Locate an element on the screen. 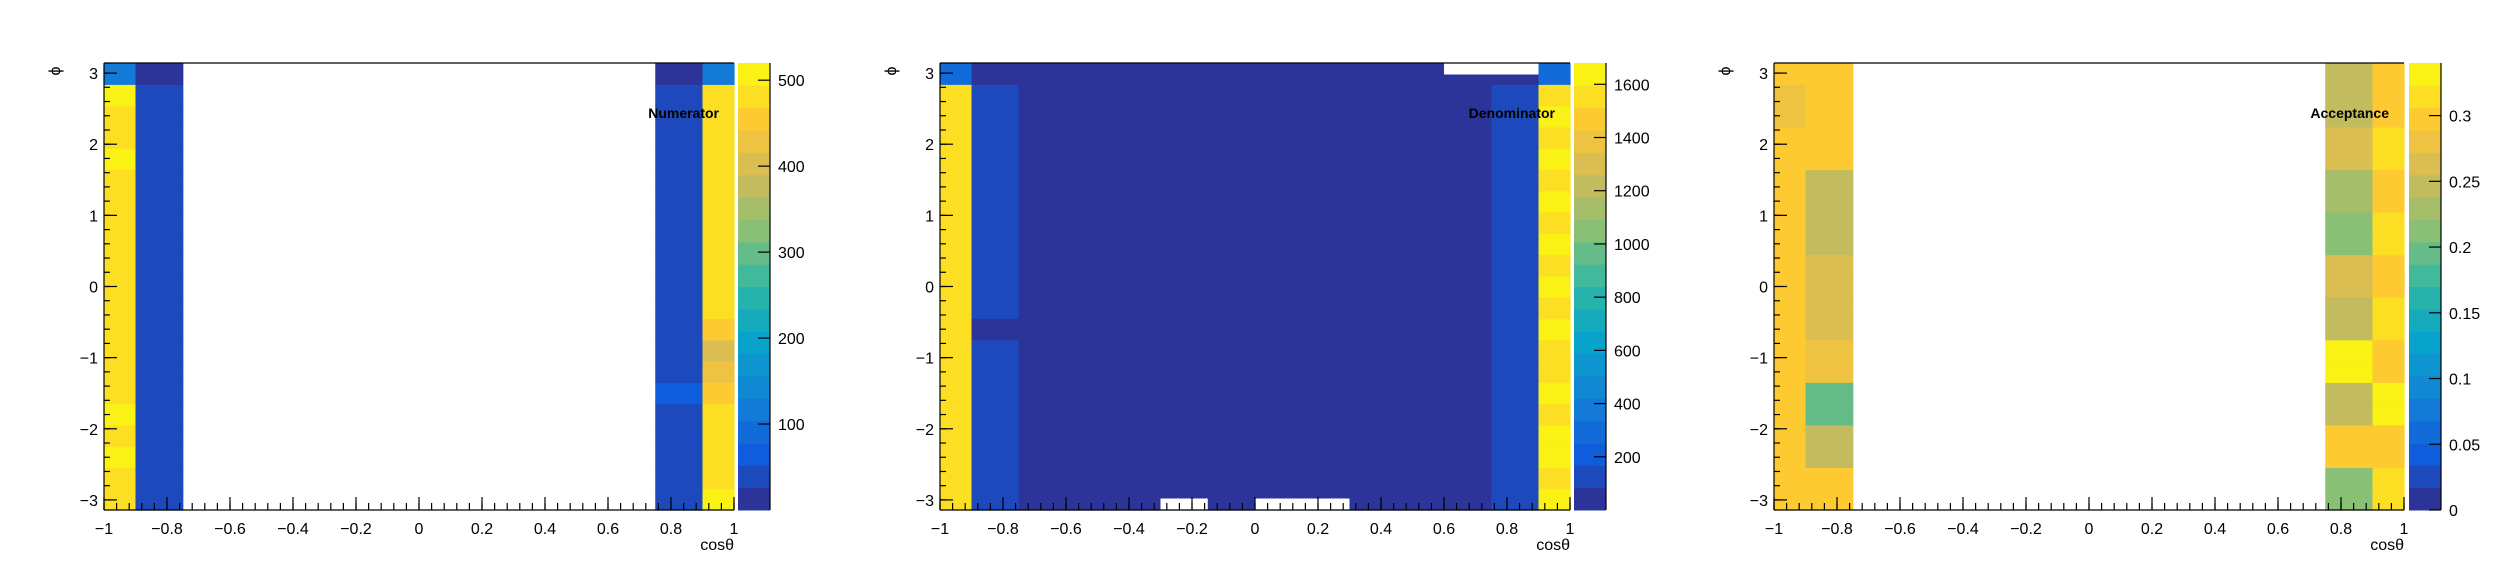  chart-title: Numerator is located at coordinates (683, 113).